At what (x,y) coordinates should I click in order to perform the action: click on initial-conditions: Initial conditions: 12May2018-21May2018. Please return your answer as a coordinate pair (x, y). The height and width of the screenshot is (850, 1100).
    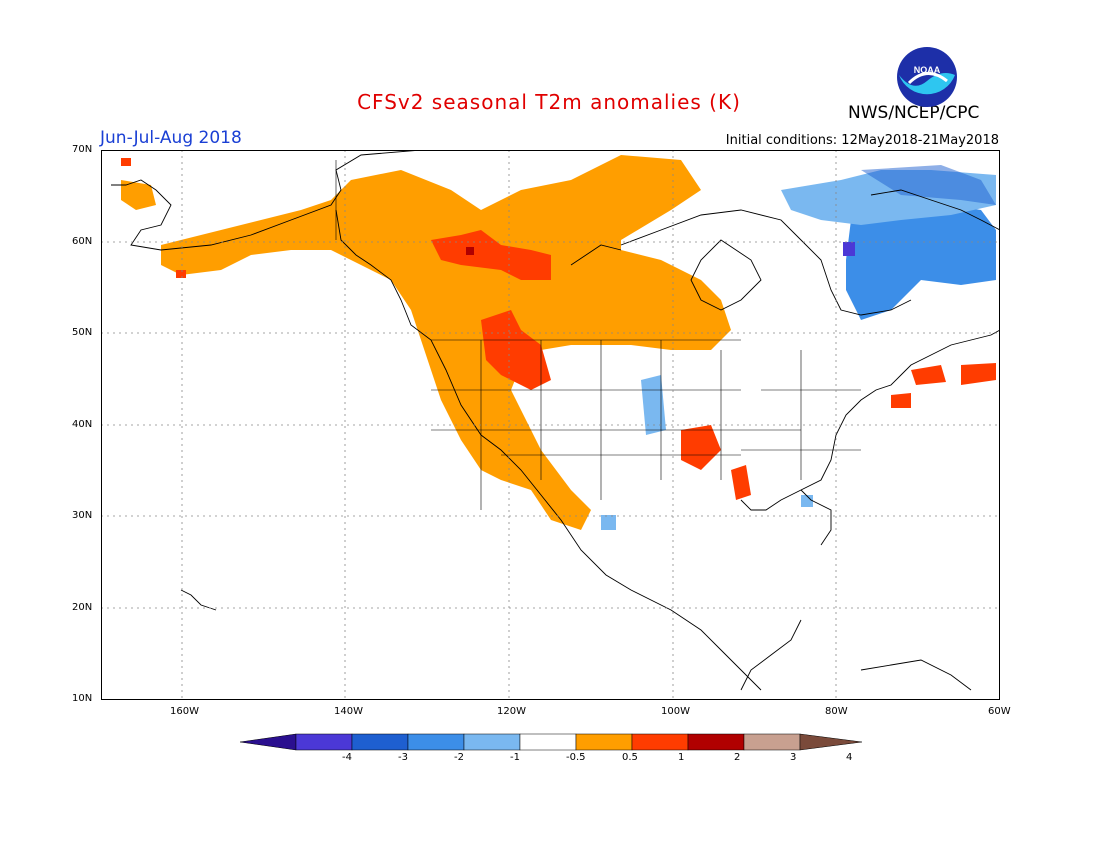
    Looking at the image, I should click on (862, 140).